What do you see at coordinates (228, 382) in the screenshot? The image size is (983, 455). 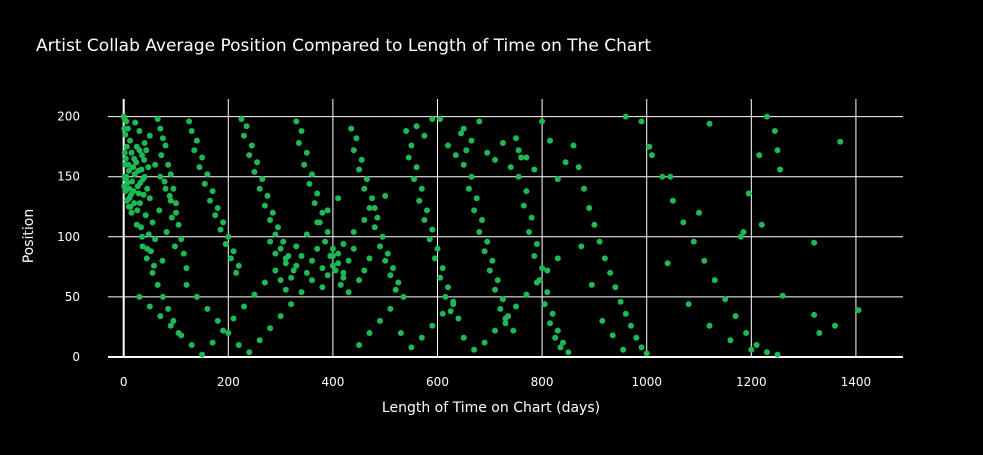 I see `x-tick-label: 200` at bounding box center [228, 382].